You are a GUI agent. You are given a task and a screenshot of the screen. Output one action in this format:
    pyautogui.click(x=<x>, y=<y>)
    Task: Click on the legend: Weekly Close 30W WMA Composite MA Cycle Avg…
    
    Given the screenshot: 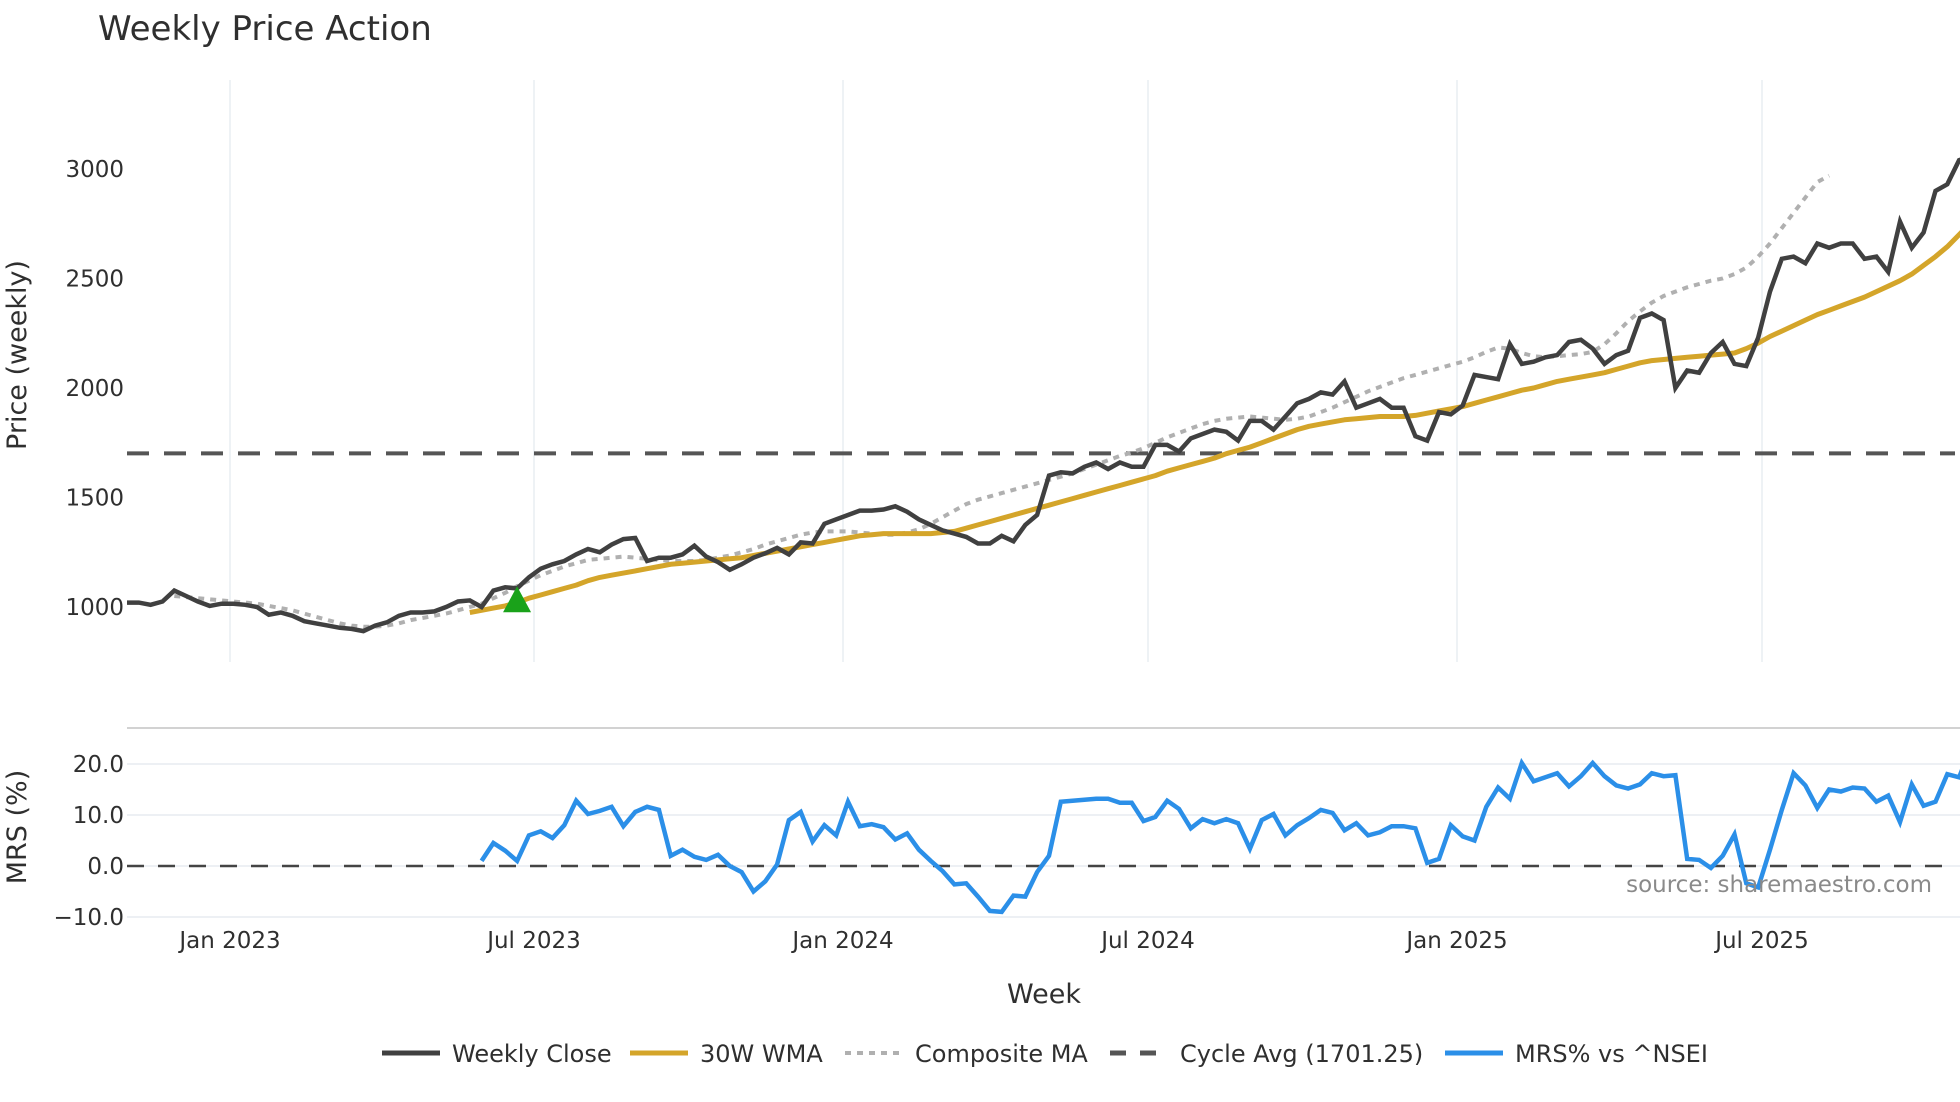 What is the action you would take?
    pyautogui.click(x=1045, y=1054)
    